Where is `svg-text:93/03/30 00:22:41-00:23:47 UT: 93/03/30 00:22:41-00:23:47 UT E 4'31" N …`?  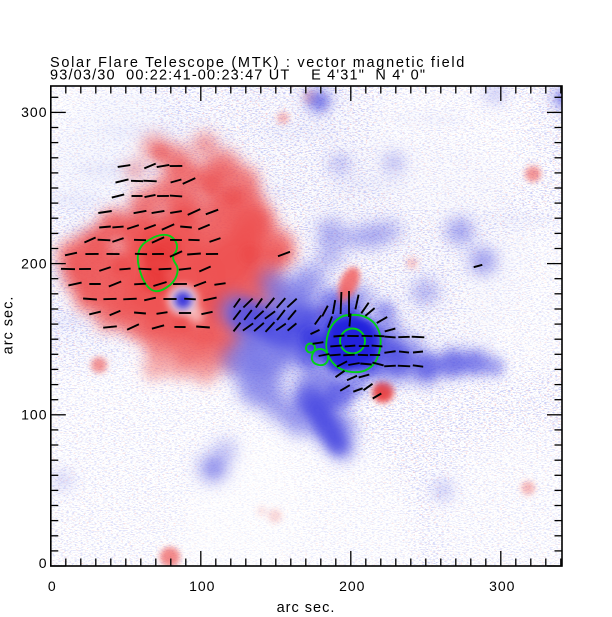 svg-text:93/03/30 00:22:41-00:23:47 UT: 93/03/30 00:22:41-00:23:47 UT E 4'31" N … is located at coordinates (238, 76).